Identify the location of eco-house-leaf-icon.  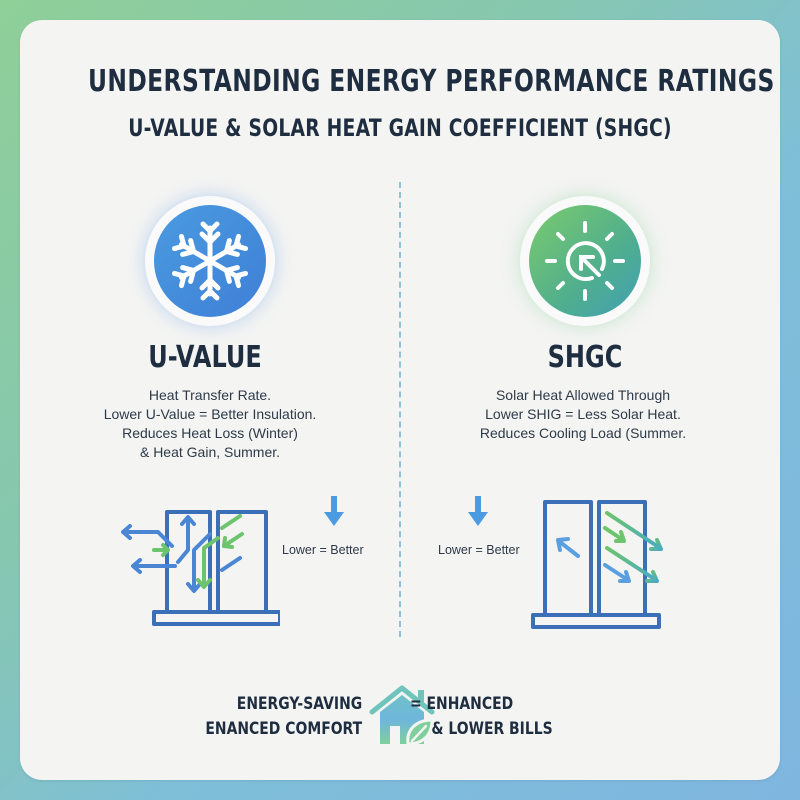
(402, 715).